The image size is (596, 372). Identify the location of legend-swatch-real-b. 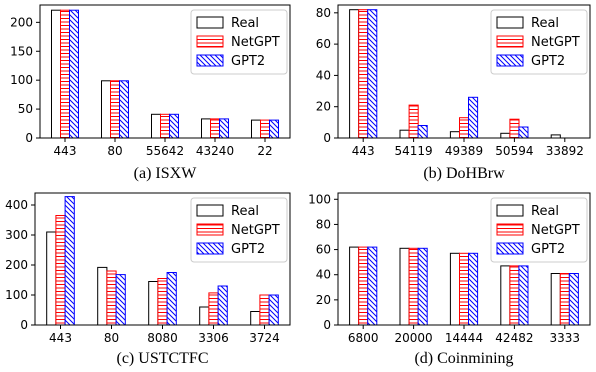
(510, 22).